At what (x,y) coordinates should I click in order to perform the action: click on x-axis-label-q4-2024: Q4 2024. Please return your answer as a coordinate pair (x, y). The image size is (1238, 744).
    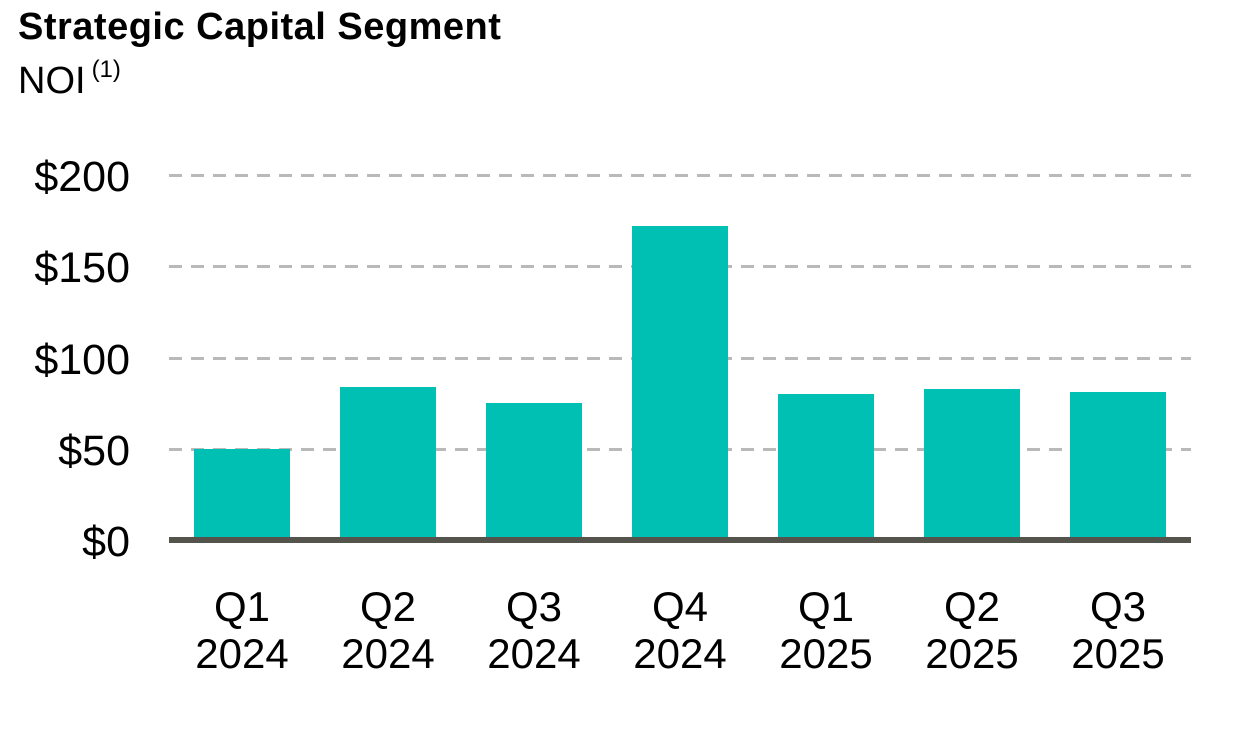
    Looking at the image, I should click on (680, 630).